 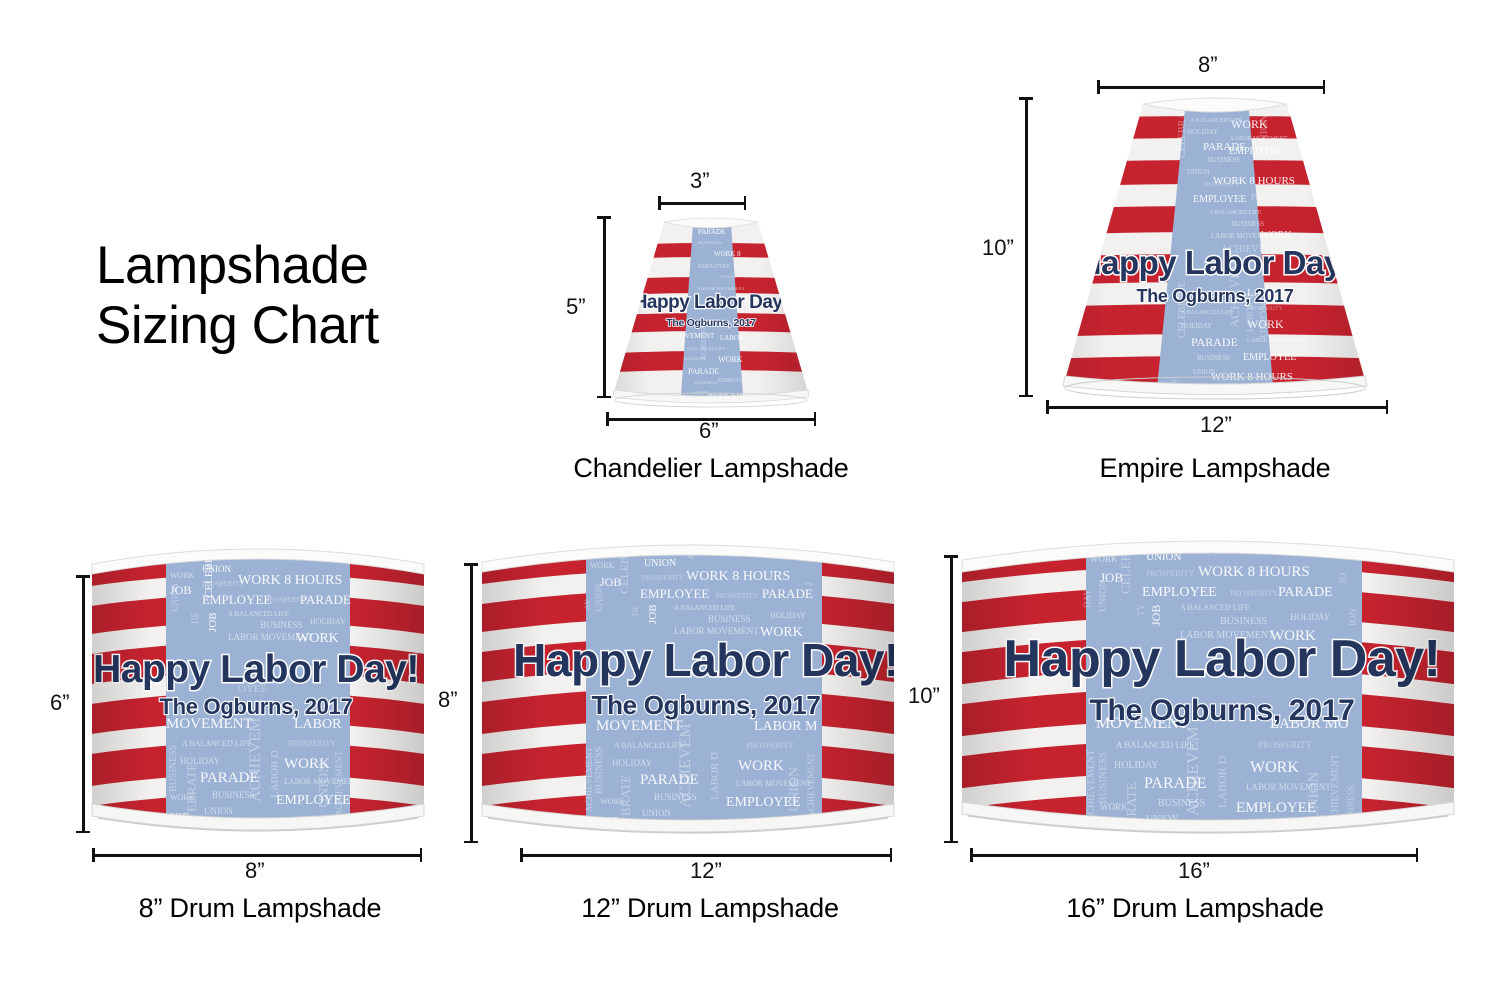 What do you see at coordinates (255, 870) in the screenshot?
I see `drum8-bottom-dimension-label: 8”` at bounding box center [255, 870].